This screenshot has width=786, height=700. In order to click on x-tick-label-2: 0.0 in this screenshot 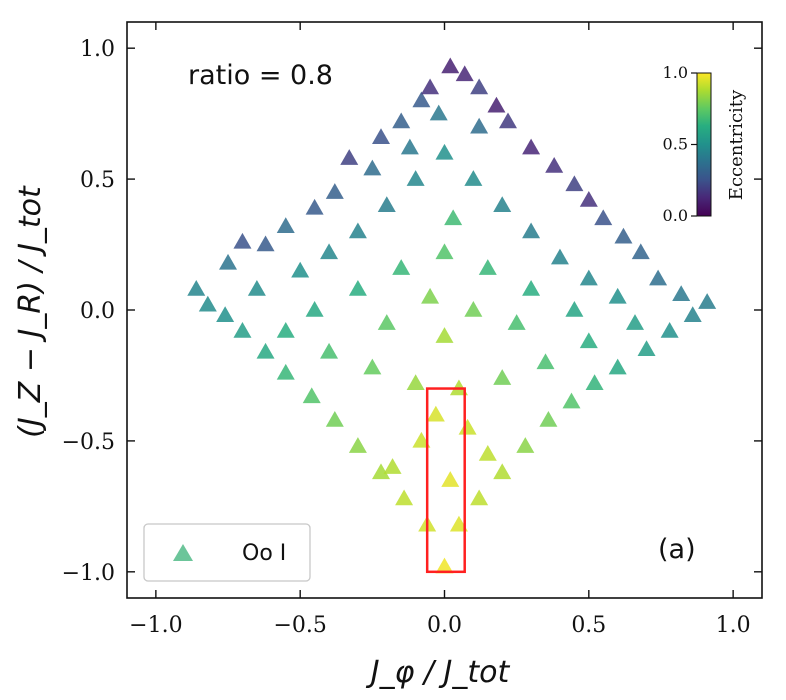, I will do `click(444, 625)`.